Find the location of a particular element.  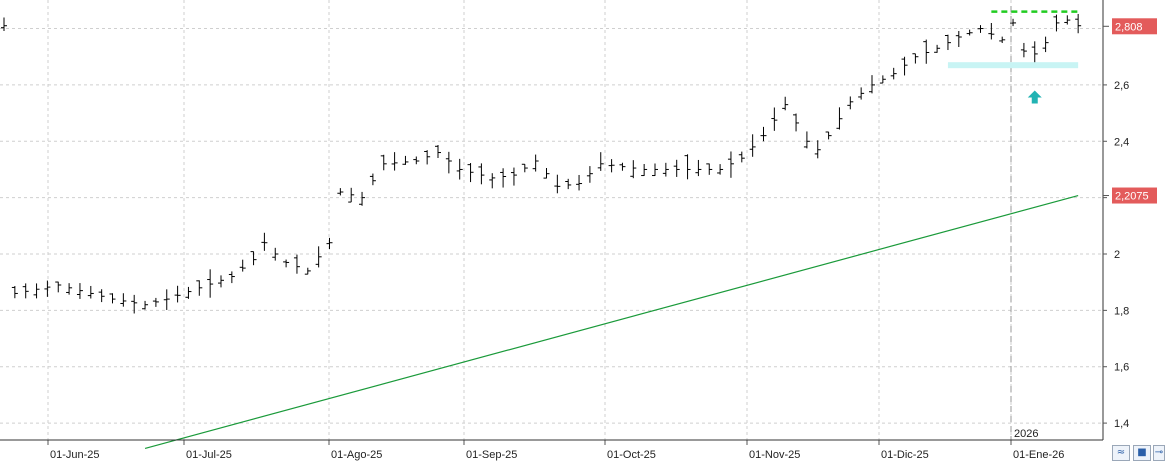

moving-average-tag: 2,2075 is located at coordinates (1130, 195).